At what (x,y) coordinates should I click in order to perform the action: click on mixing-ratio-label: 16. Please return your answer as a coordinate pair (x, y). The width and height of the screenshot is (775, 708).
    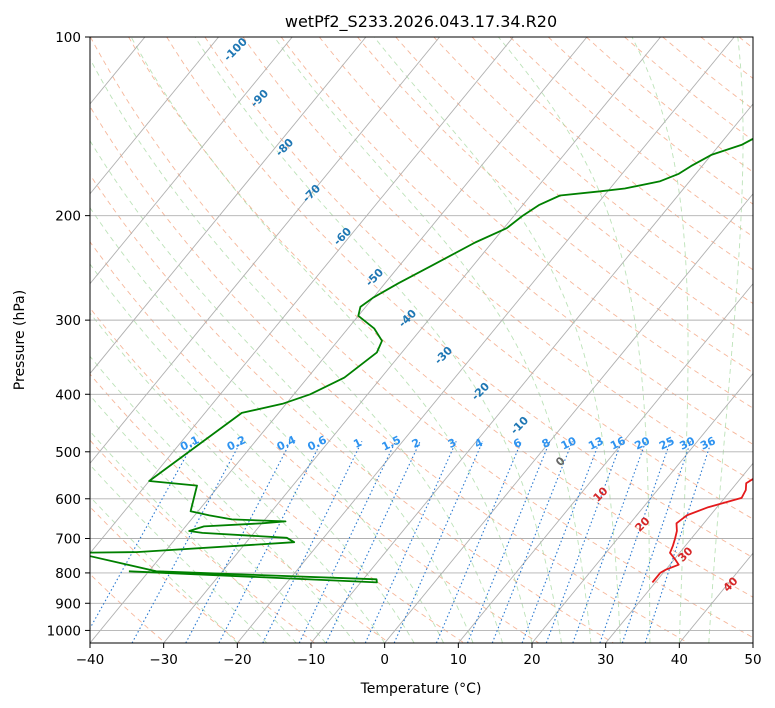
    Looking at the image, I should click on (618, 443).